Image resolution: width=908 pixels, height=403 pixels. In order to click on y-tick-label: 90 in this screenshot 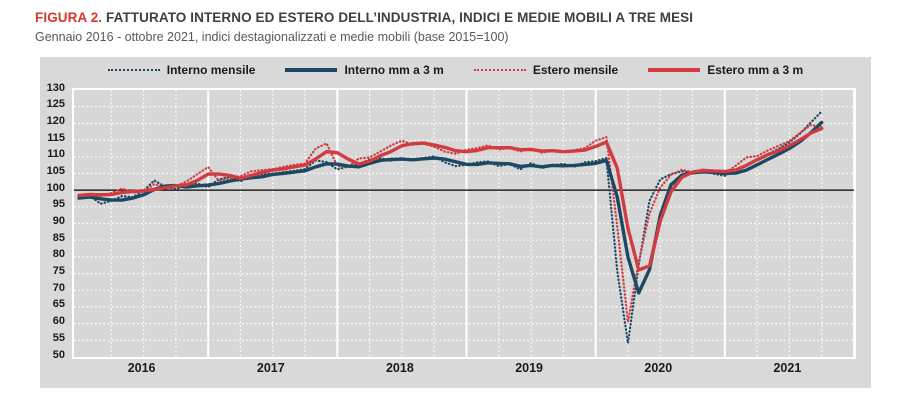, I will do `click(58, 221)`.